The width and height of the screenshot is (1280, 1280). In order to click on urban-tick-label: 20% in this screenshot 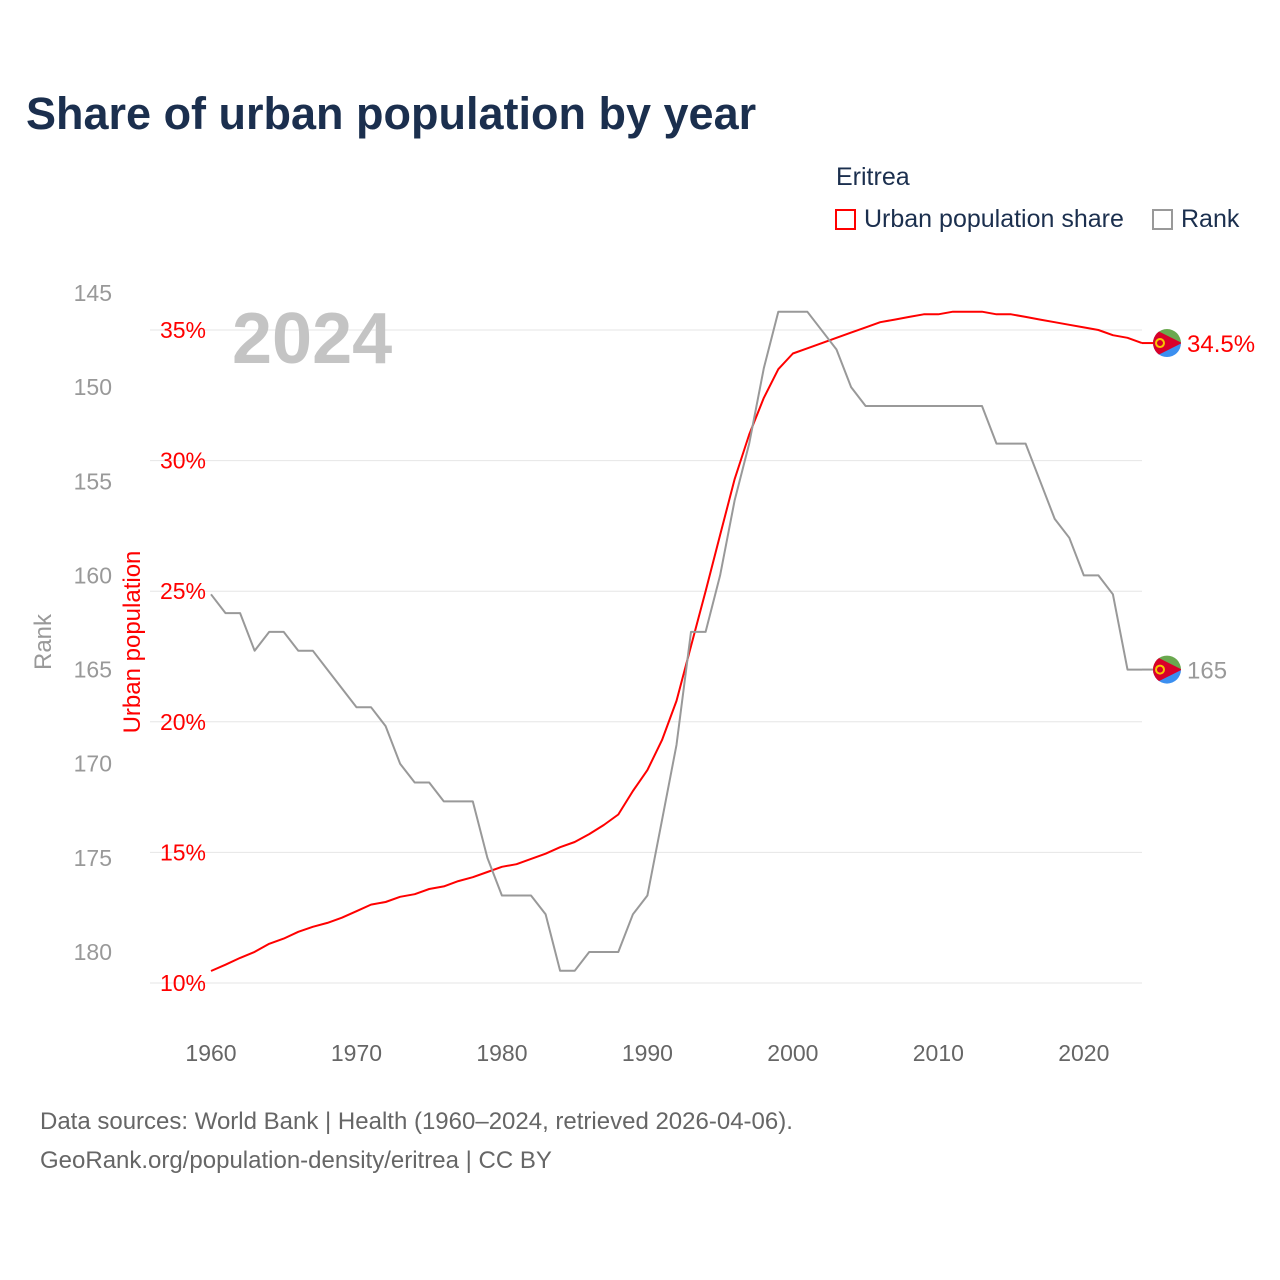, I will do `click(183, 722)`.